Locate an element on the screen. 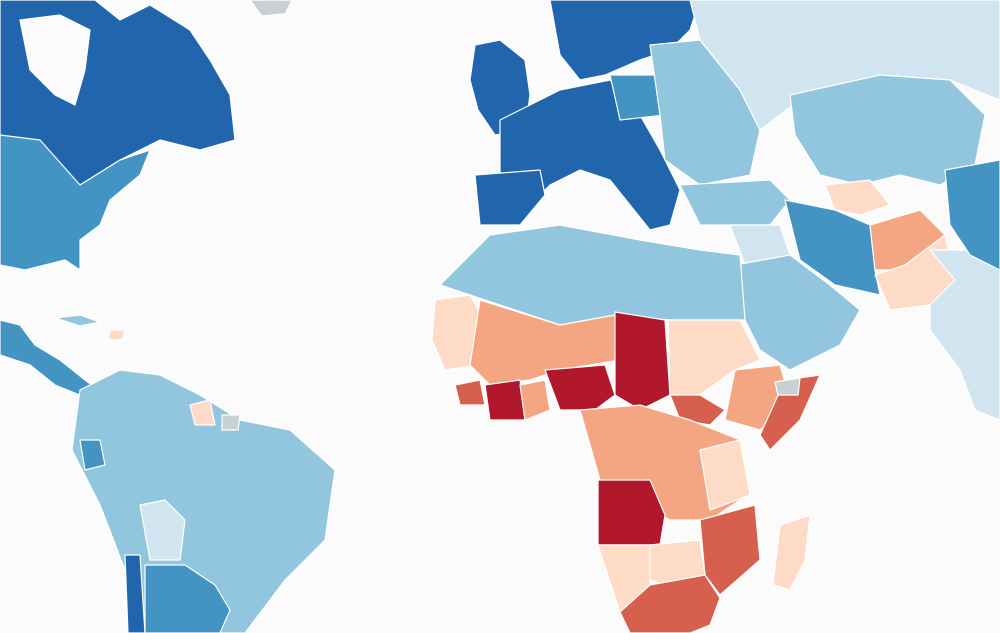 The image size is (1000, 633). ecuador is located at coordinates (92, 455).